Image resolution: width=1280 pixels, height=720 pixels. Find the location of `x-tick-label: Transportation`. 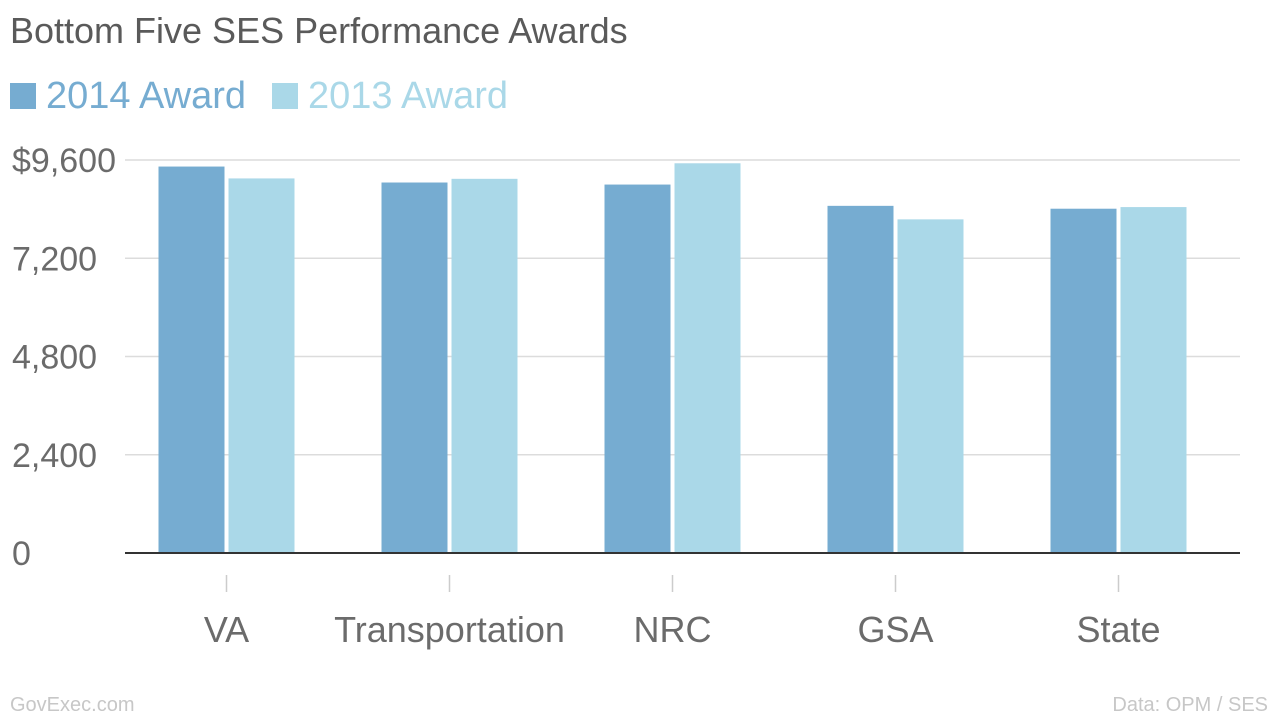

x-tick-label: Transportation is located at coordinates (449, 629).